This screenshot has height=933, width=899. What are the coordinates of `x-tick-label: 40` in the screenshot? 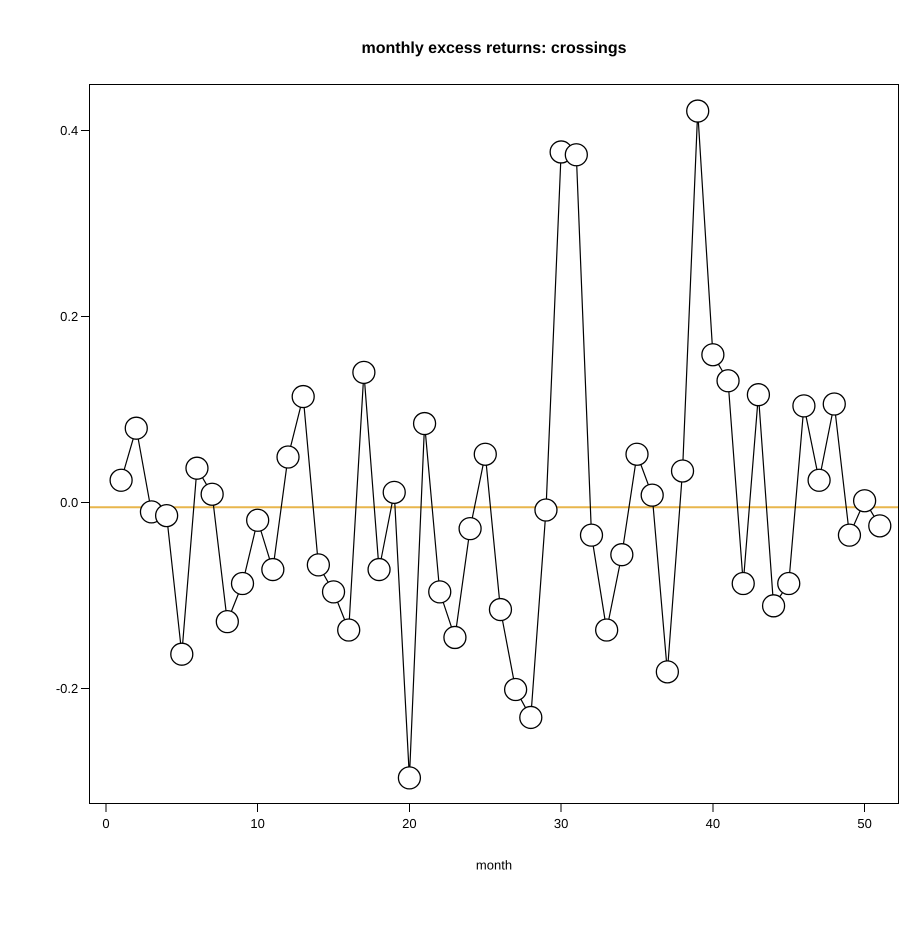 It's located at (713, 823).